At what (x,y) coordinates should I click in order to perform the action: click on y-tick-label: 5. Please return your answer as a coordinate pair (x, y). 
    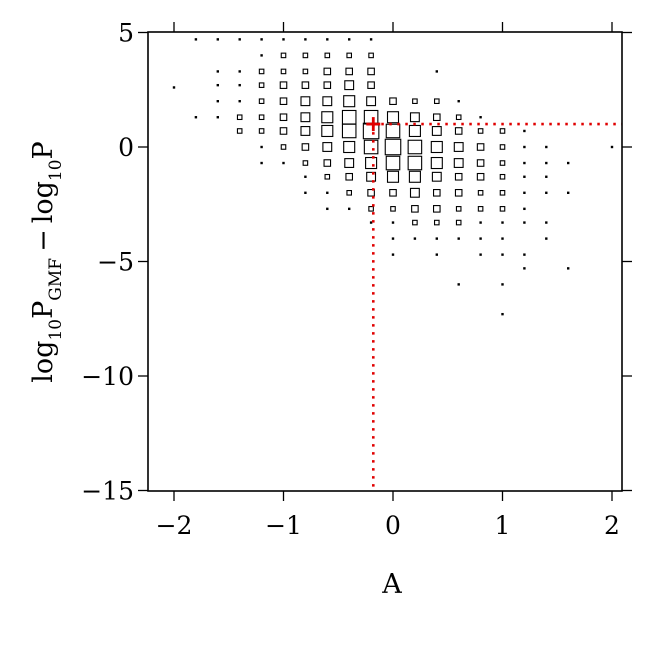
    Looking at the image, I should click on (126, 33).